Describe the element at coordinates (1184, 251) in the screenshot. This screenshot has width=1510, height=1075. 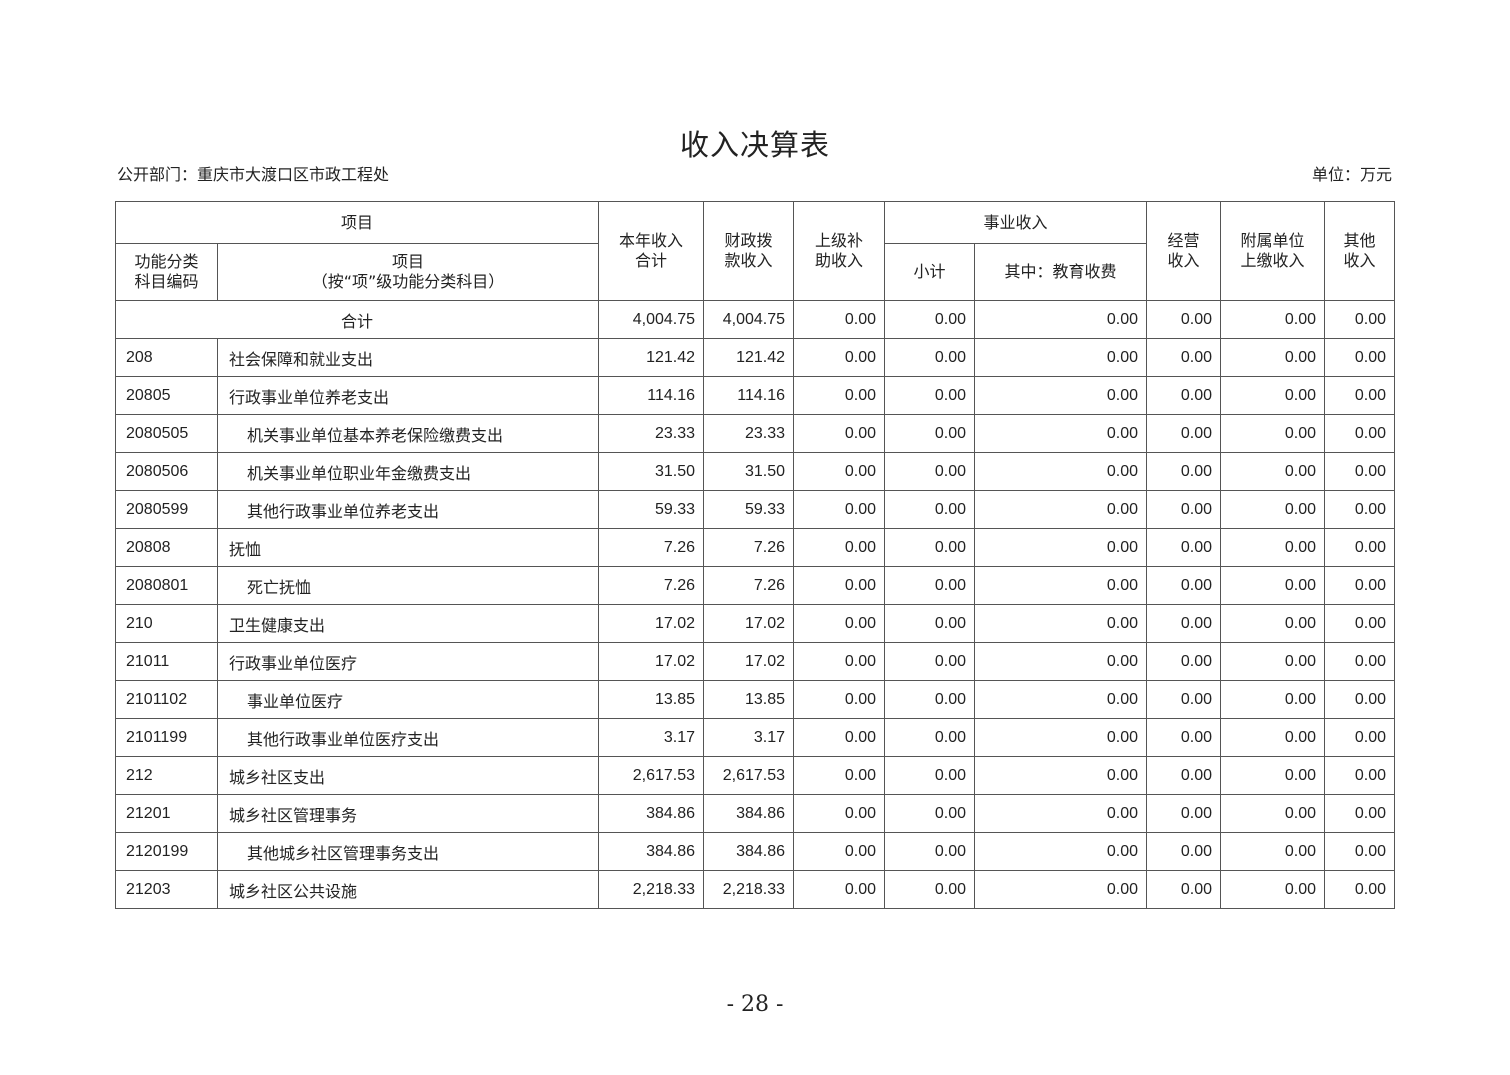
I see `header-operating: 经营 收入` at that location.